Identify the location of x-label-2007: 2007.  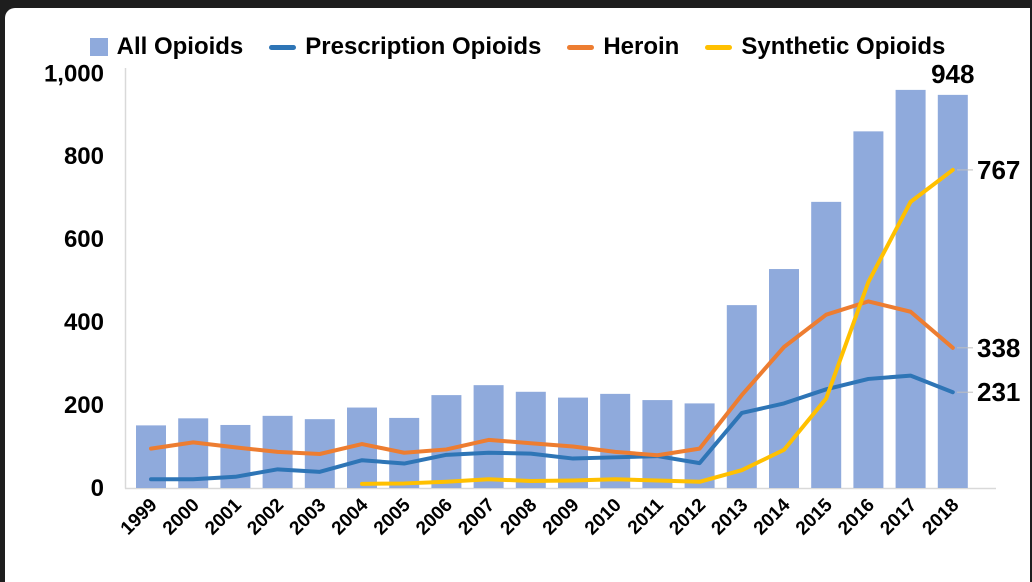
(476, 517).